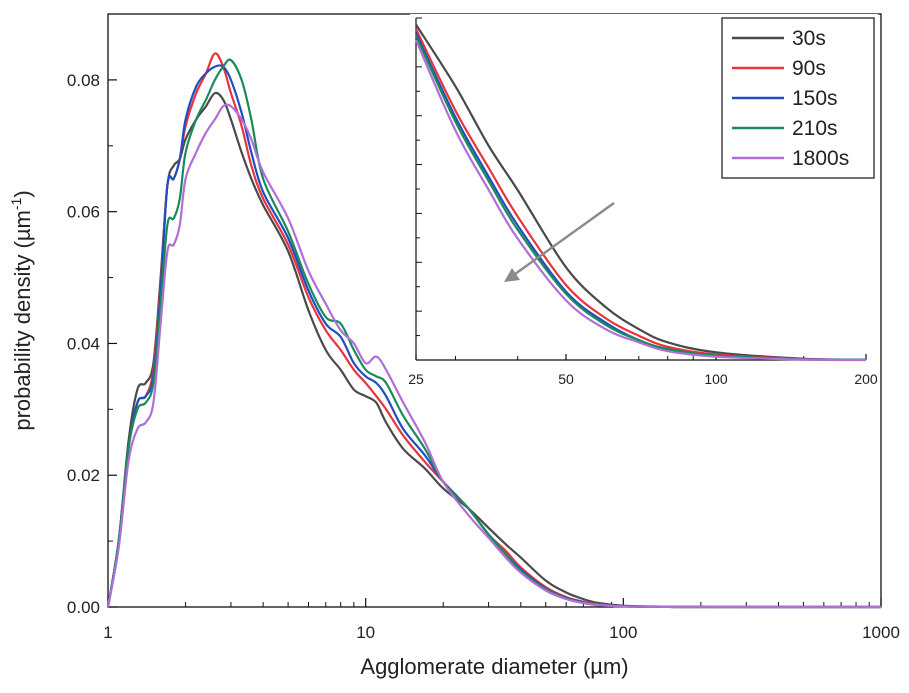  What do you see at coordinates (83, 343) in the screenshot?
I see `y-tick-label: 0.04` at bounding box center [83, 343].